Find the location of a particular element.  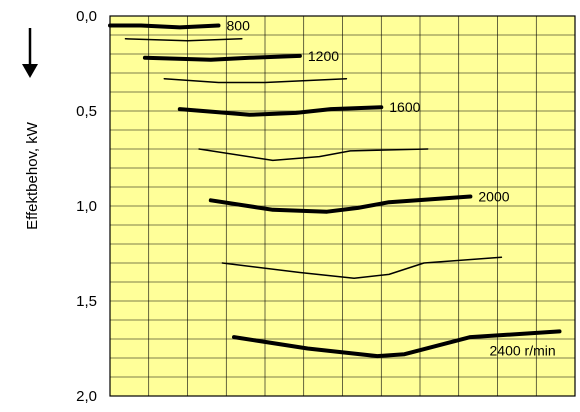

y-tick-label: 0,5 is located at coordinates (86, 111).